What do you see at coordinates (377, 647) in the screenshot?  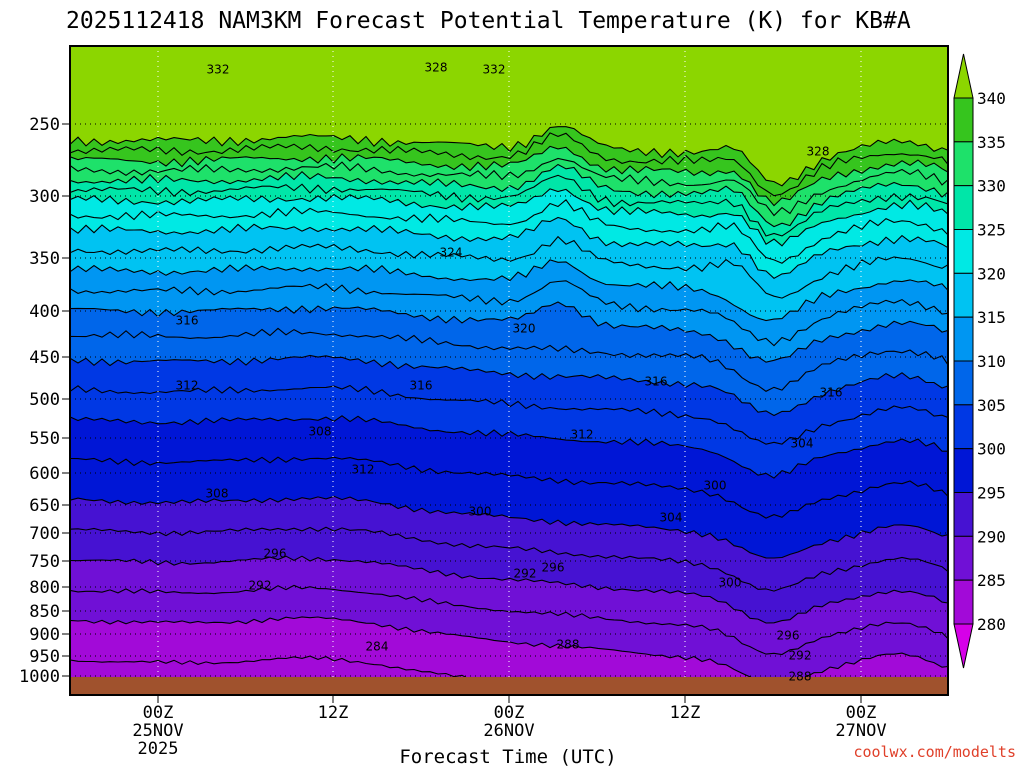 I see `contour-label: 284` at bounding box center [377, 647].